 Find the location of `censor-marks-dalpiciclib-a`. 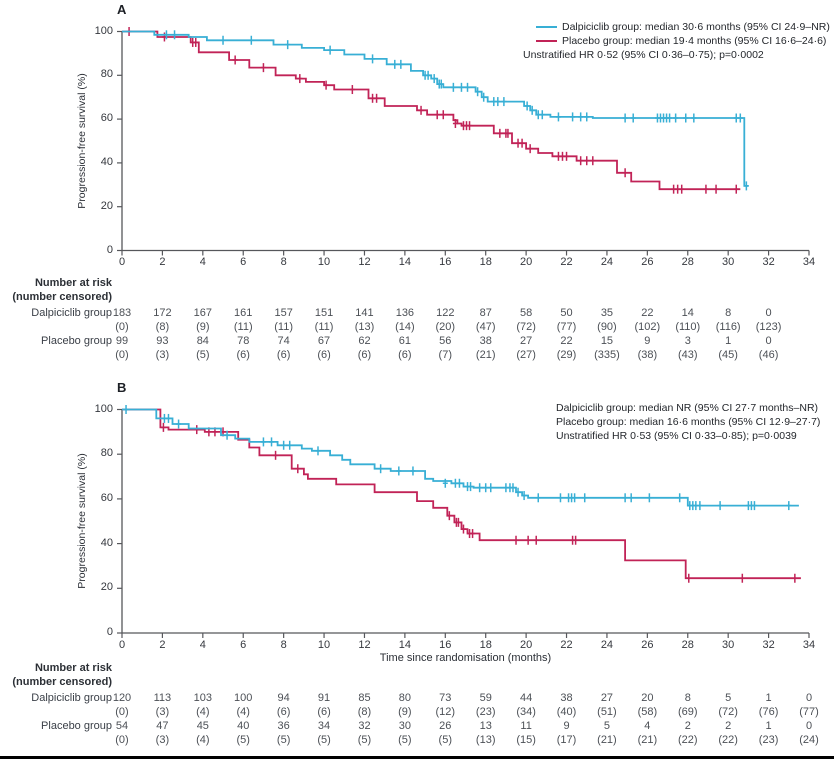

censor-marks-dalpiciclib-a is located at coordinates (456, 110).